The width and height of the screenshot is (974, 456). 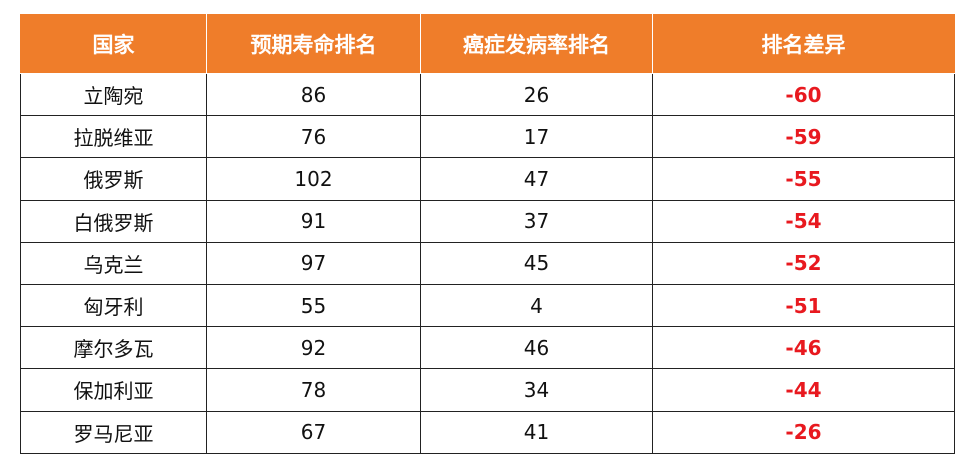 What do you see at coordinates (803, 432) in the screenshot?
I see `rank-difference-cell: -26` at bounding box center [803, 432].